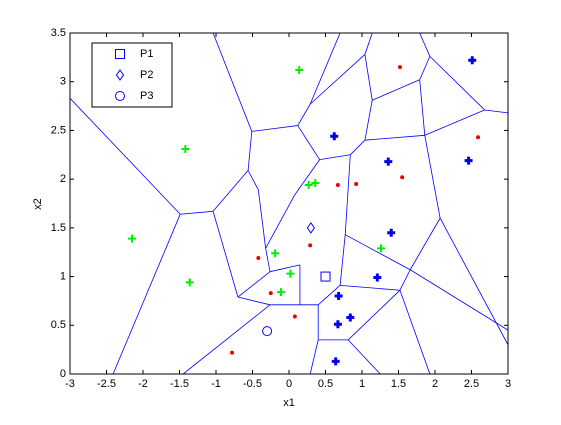  I want to click on x-tick-label: -0.5, so click(252, 384).